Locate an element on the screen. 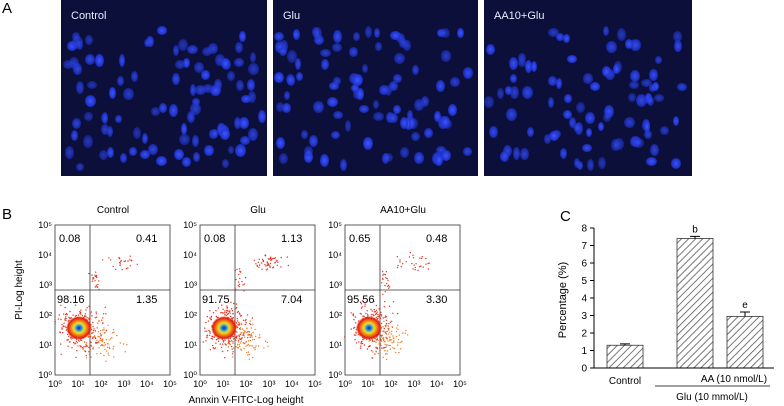  y-tick-label: 4 is located at coordinates (584, 299).